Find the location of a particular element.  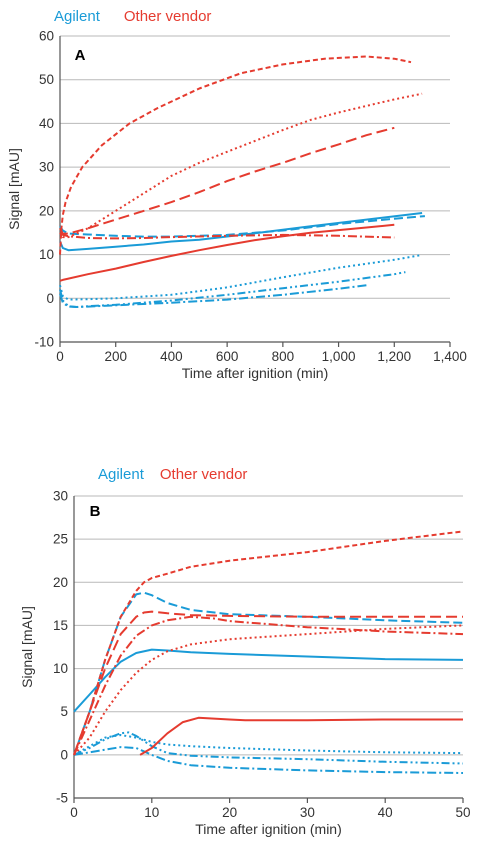

chart-b-y-tick-label: 30 is located at coordinates (60, 496).